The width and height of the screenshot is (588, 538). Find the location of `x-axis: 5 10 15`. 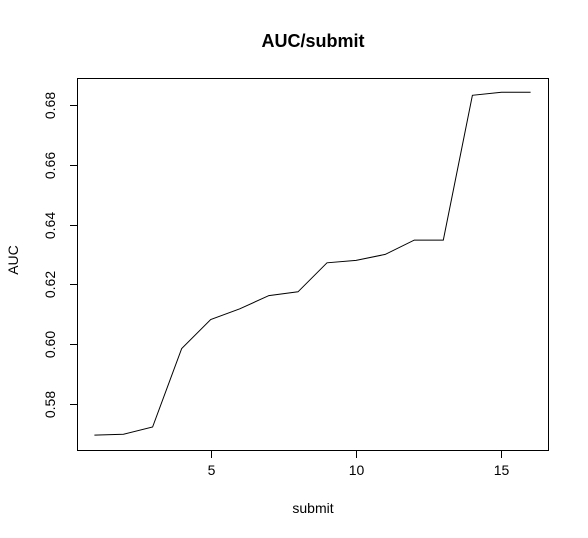

x-axis: 5 10 15 is located at coordinates (359, 464).